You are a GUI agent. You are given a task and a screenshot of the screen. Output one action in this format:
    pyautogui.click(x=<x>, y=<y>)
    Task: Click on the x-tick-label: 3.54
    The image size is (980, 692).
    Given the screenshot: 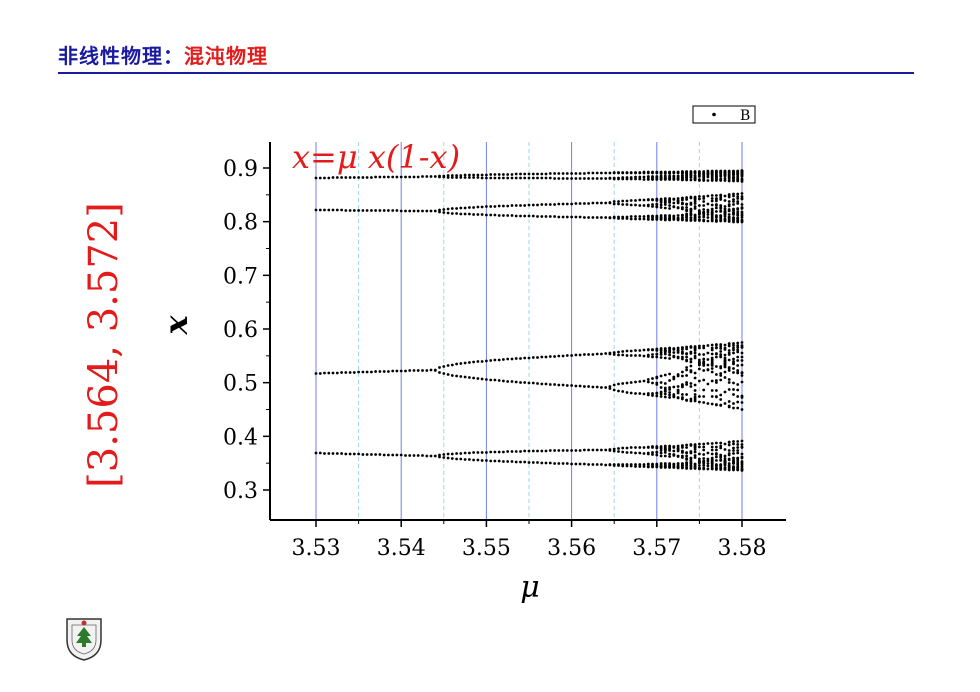 What is the action you would take?
    pyautogui.click(x=401, y=548)
    